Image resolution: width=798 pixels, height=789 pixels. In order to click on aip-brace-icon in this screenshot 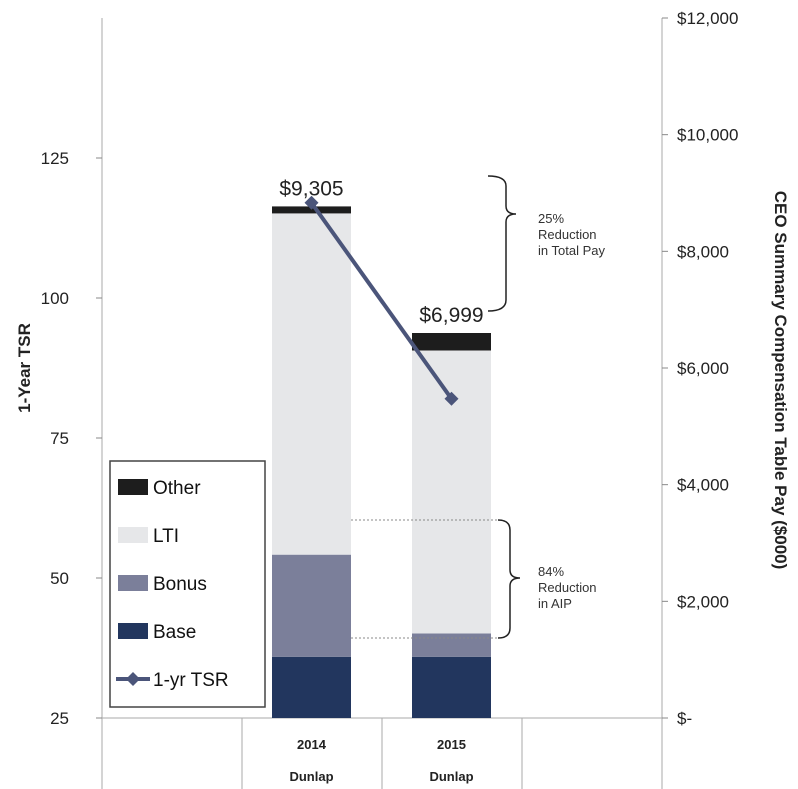, I will do `click(509, 579)`.